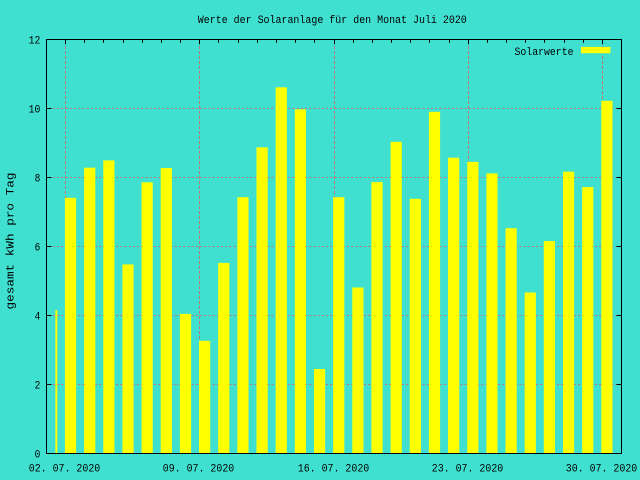  What do you see at coordinates (38, 318) in the screenshot?
I see `svg-text: 4` at bounding box center [38, 318].